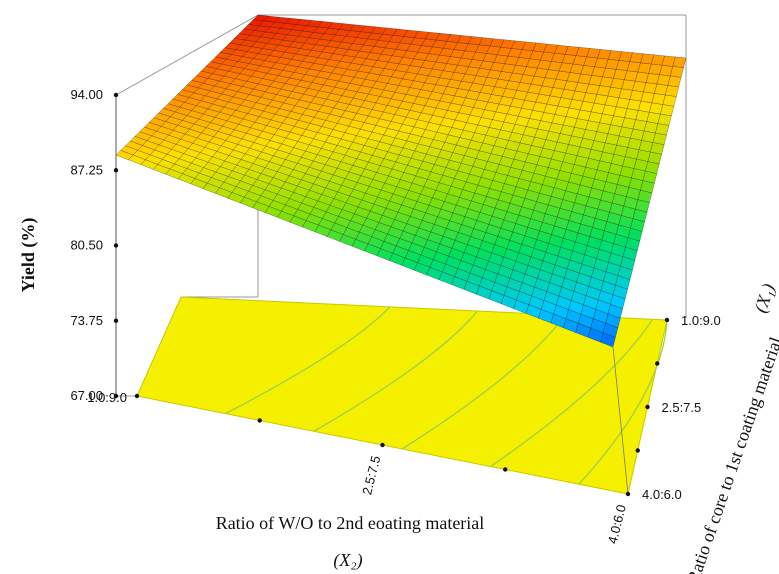  I want to click on x2-tick-label: 2.5:7.5, so click(371, 475).